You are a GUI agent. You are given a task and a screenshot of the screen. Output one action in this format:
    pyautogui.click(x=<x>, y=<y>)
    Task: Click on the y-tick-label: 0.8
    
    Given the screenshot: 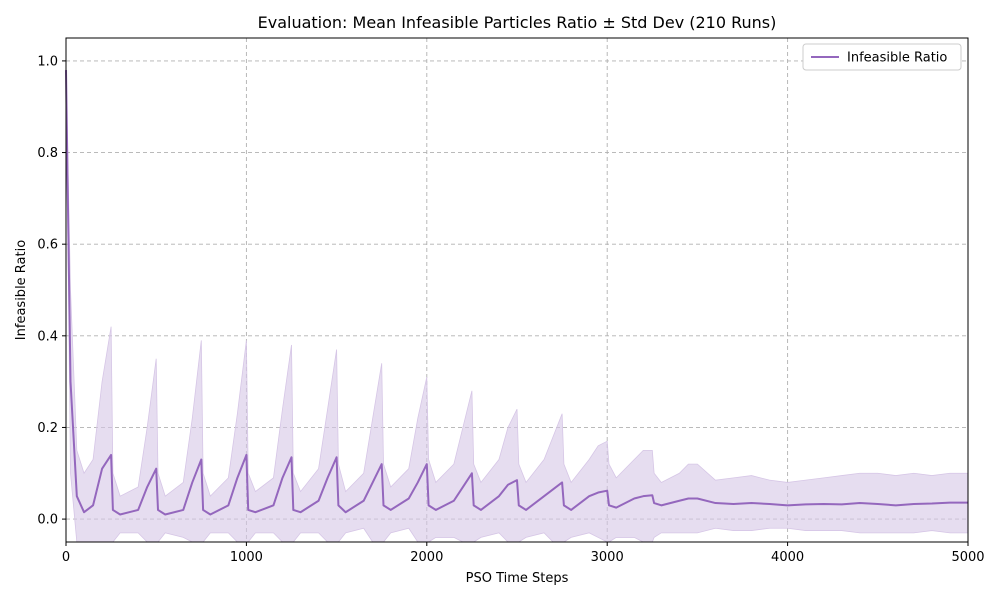 What is the action you would take?
    pyautogui.click(x=47, y=153)
    